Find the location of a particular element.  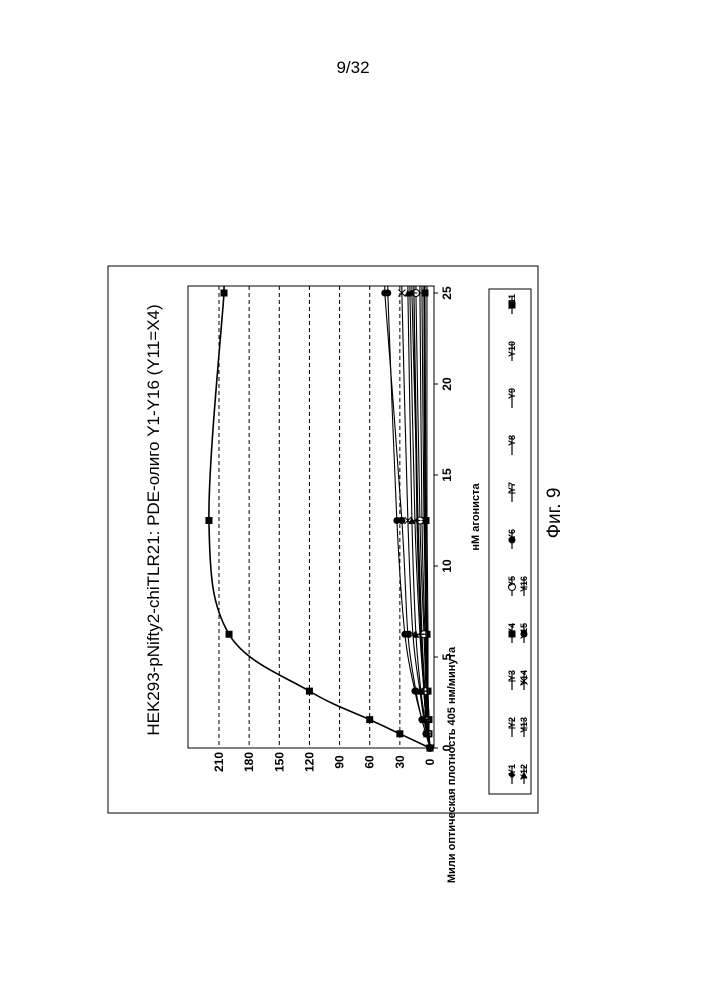

figure-caption: Фиг. 9 is located at coordinates (555, 513).